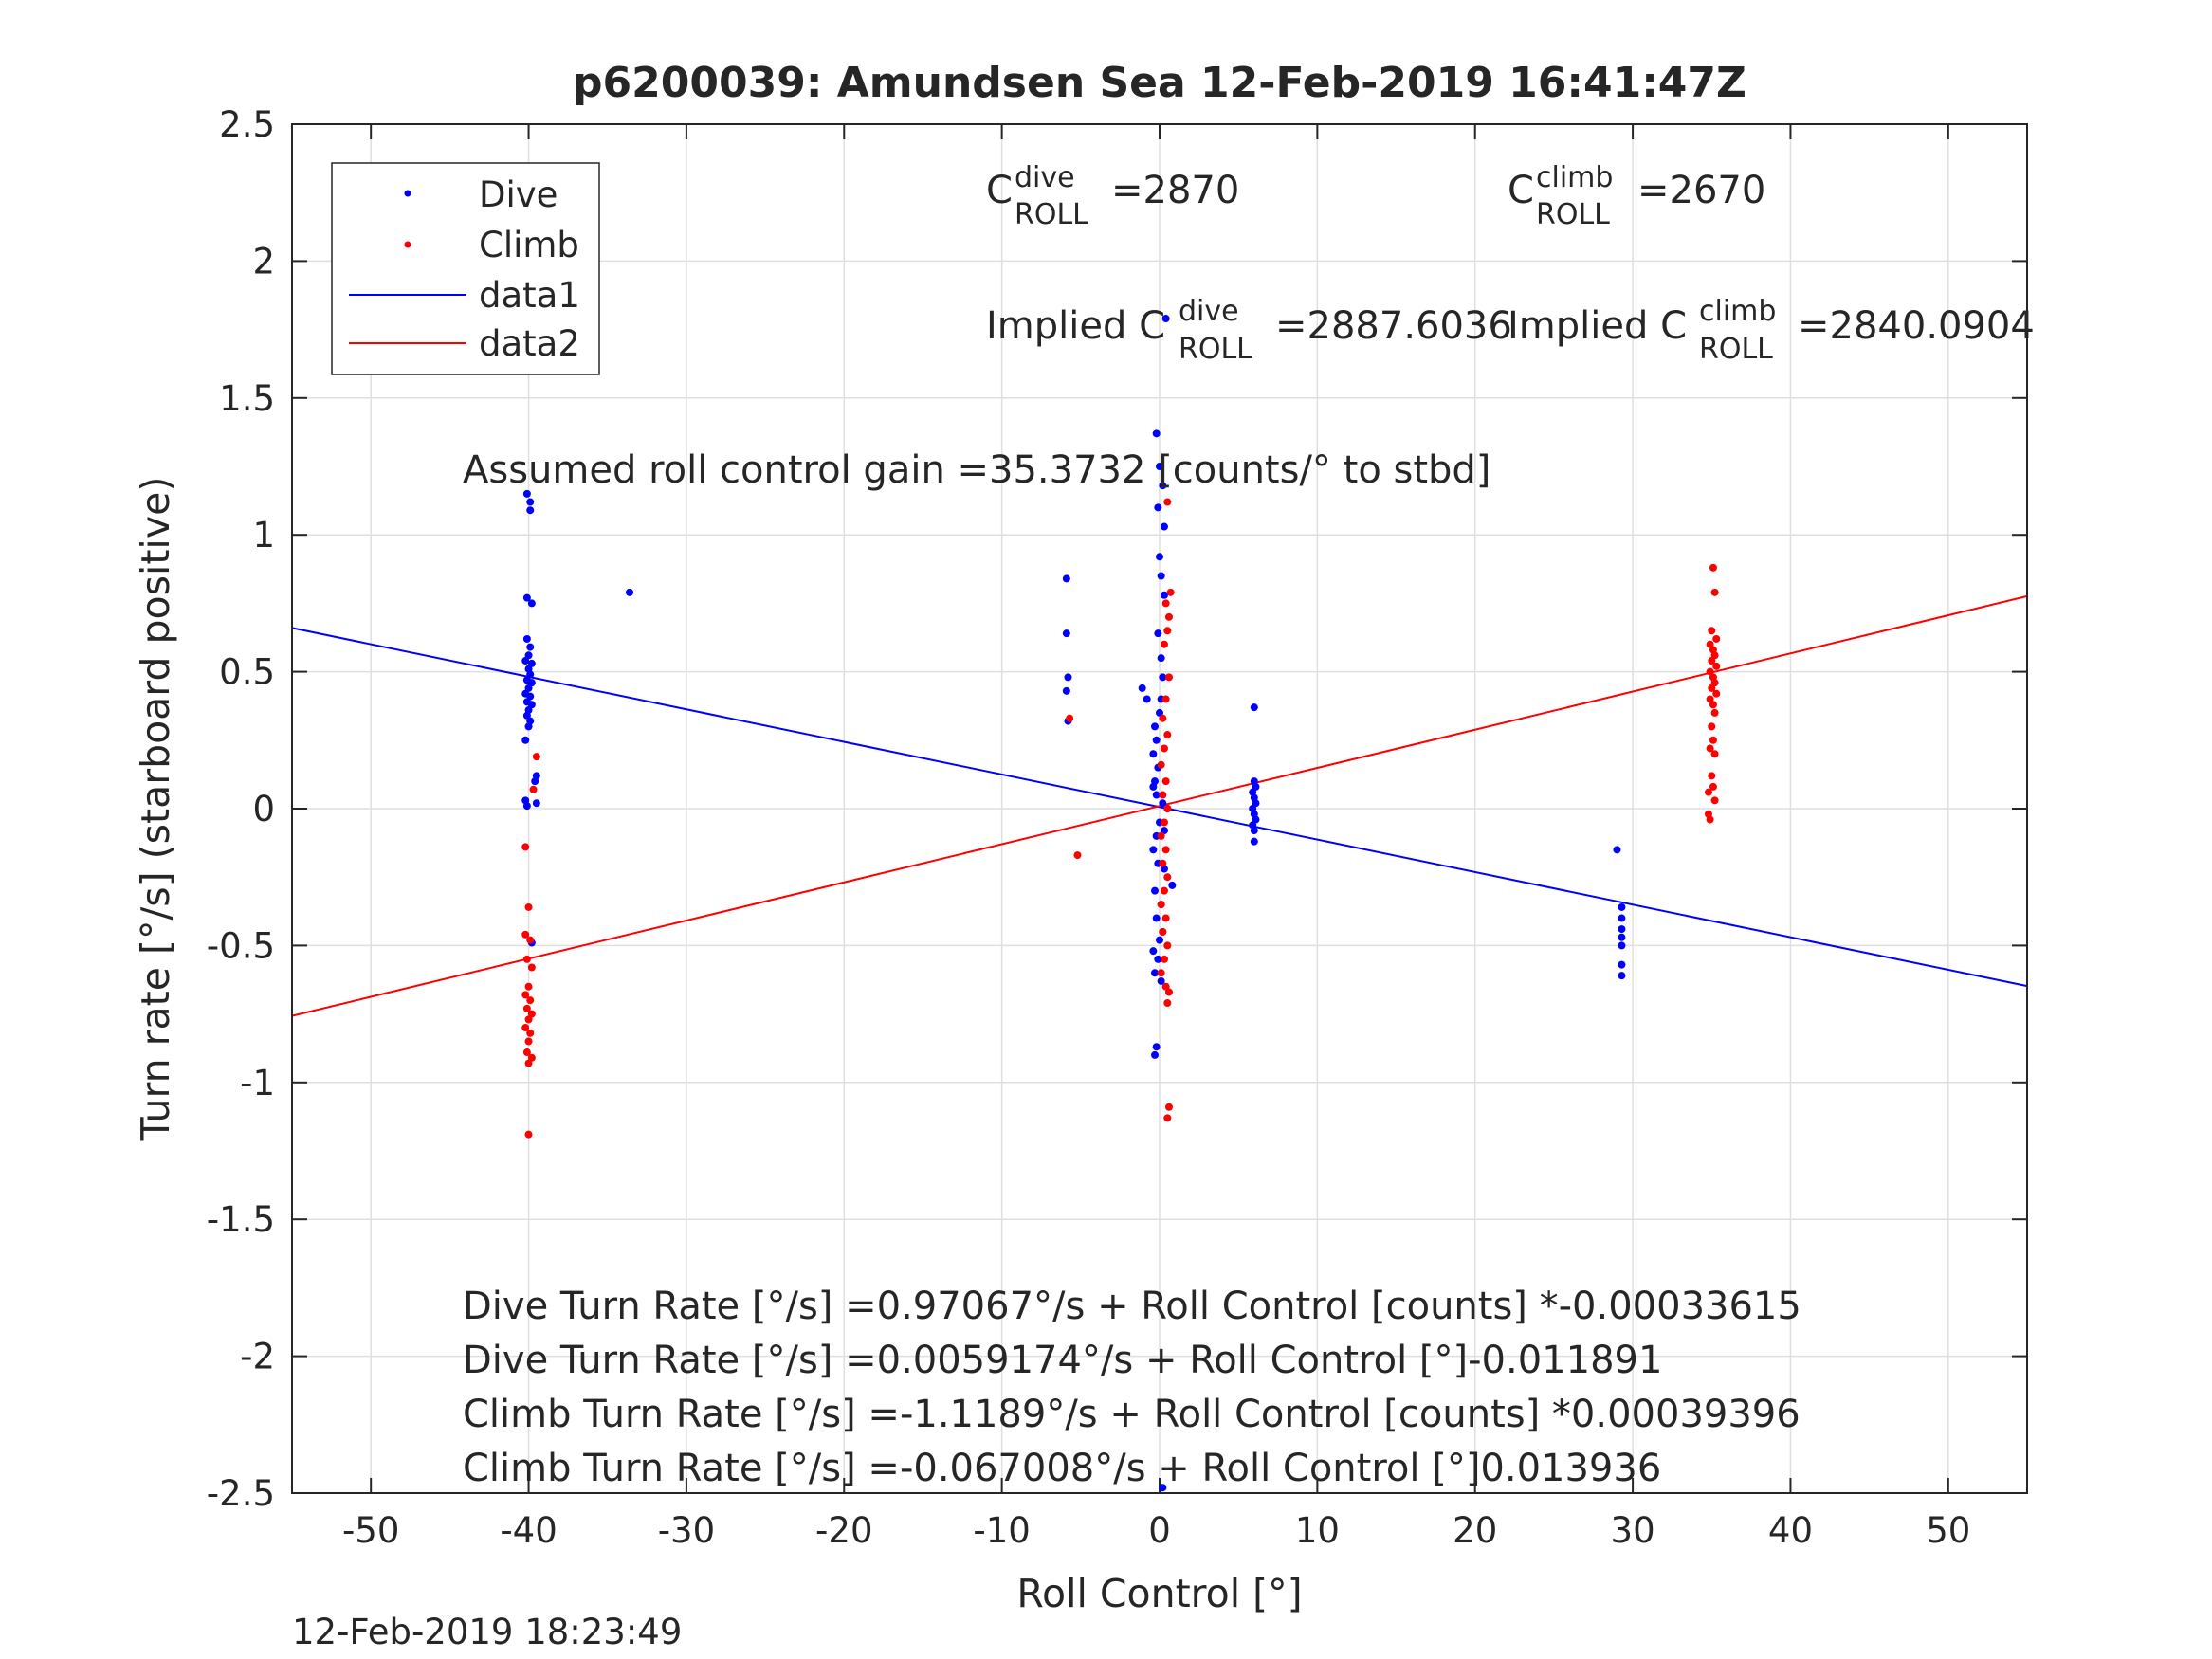 The width and height of the screenshot is (2212, 1659). I want to click on y-tick-label: -0.5, so click(241, 945).